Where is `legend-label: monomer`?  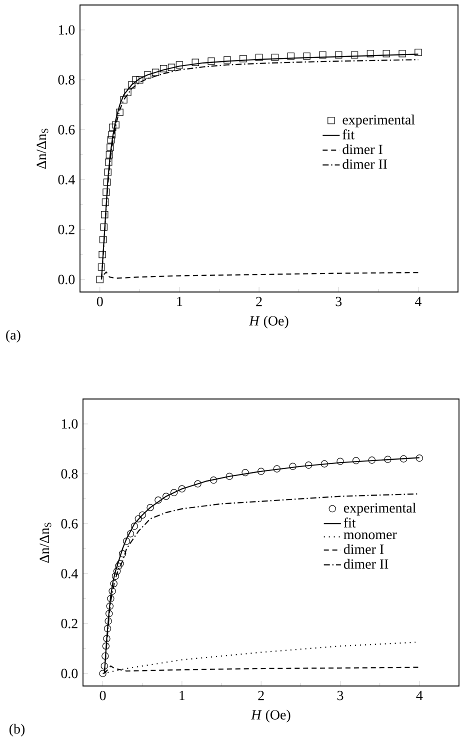
legend-label: monomer is located at coordinates (370, 536).